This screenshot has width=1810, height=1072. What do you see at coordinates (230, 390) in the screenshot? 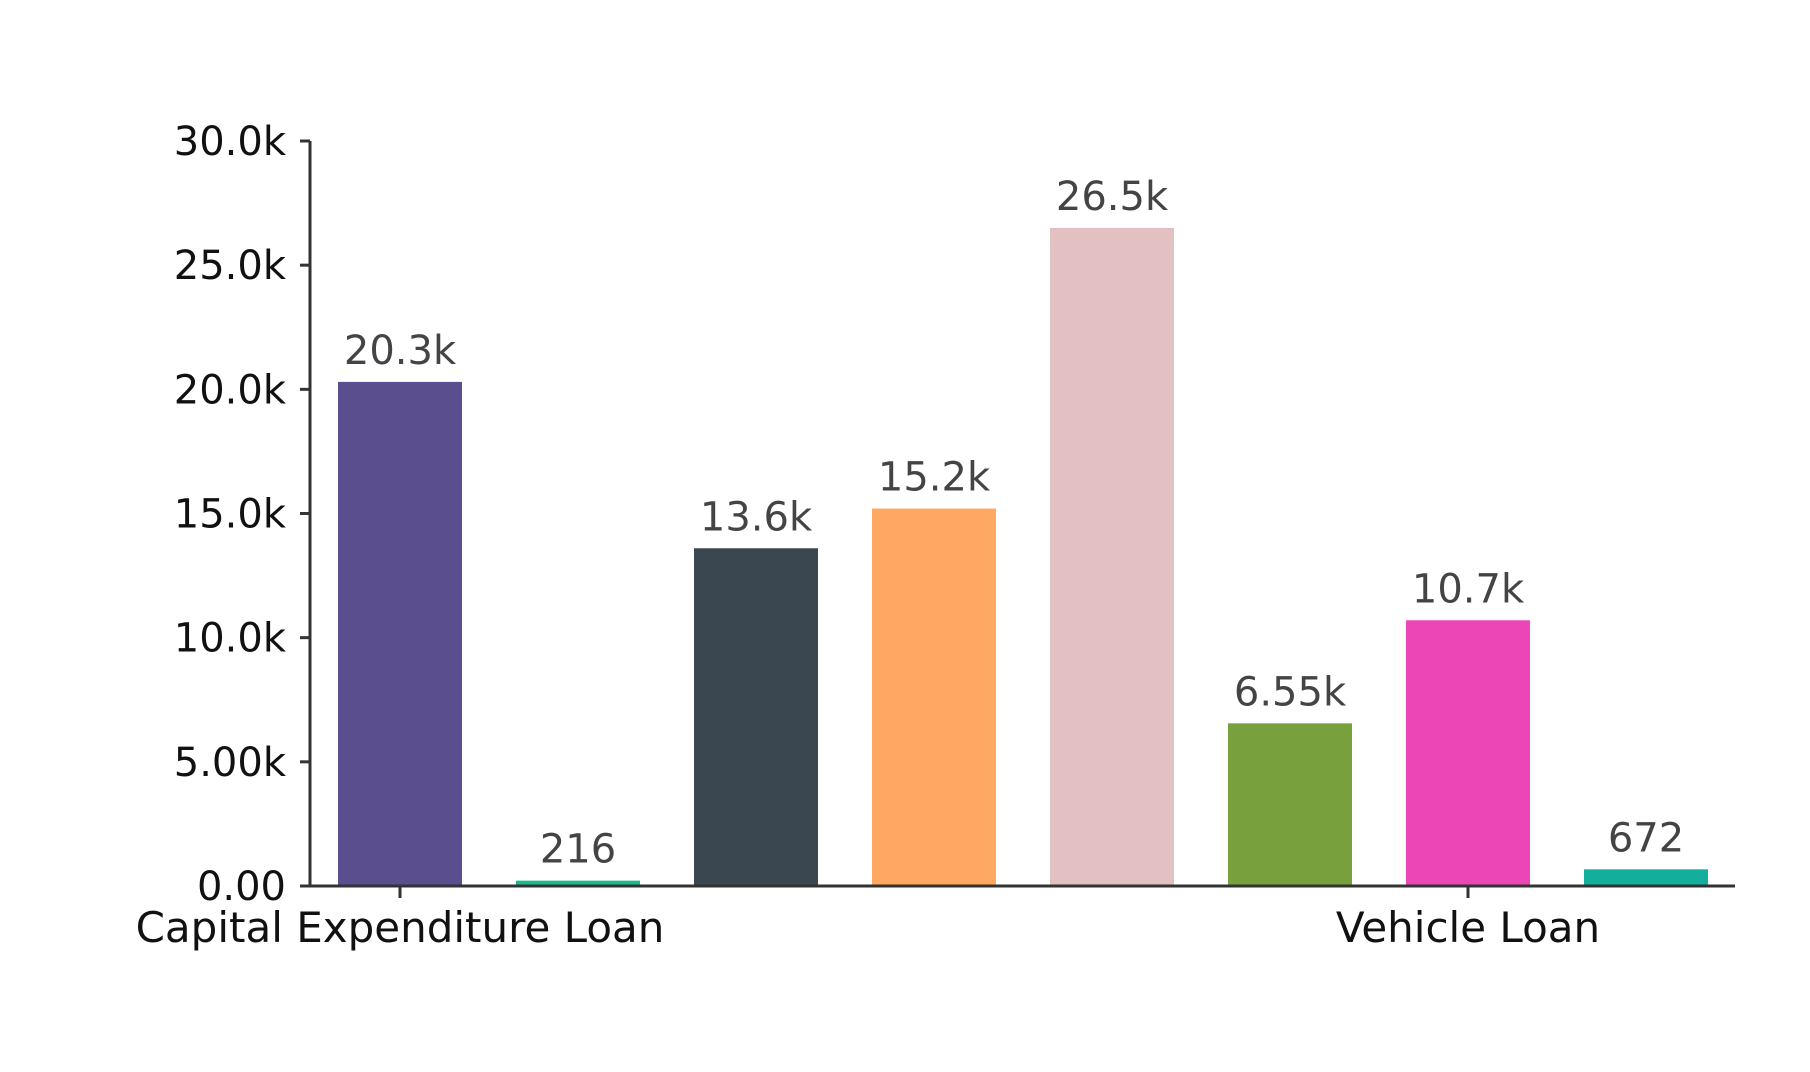
I see `y-tick-label: 20.0k` at bounding box center [230, 390].